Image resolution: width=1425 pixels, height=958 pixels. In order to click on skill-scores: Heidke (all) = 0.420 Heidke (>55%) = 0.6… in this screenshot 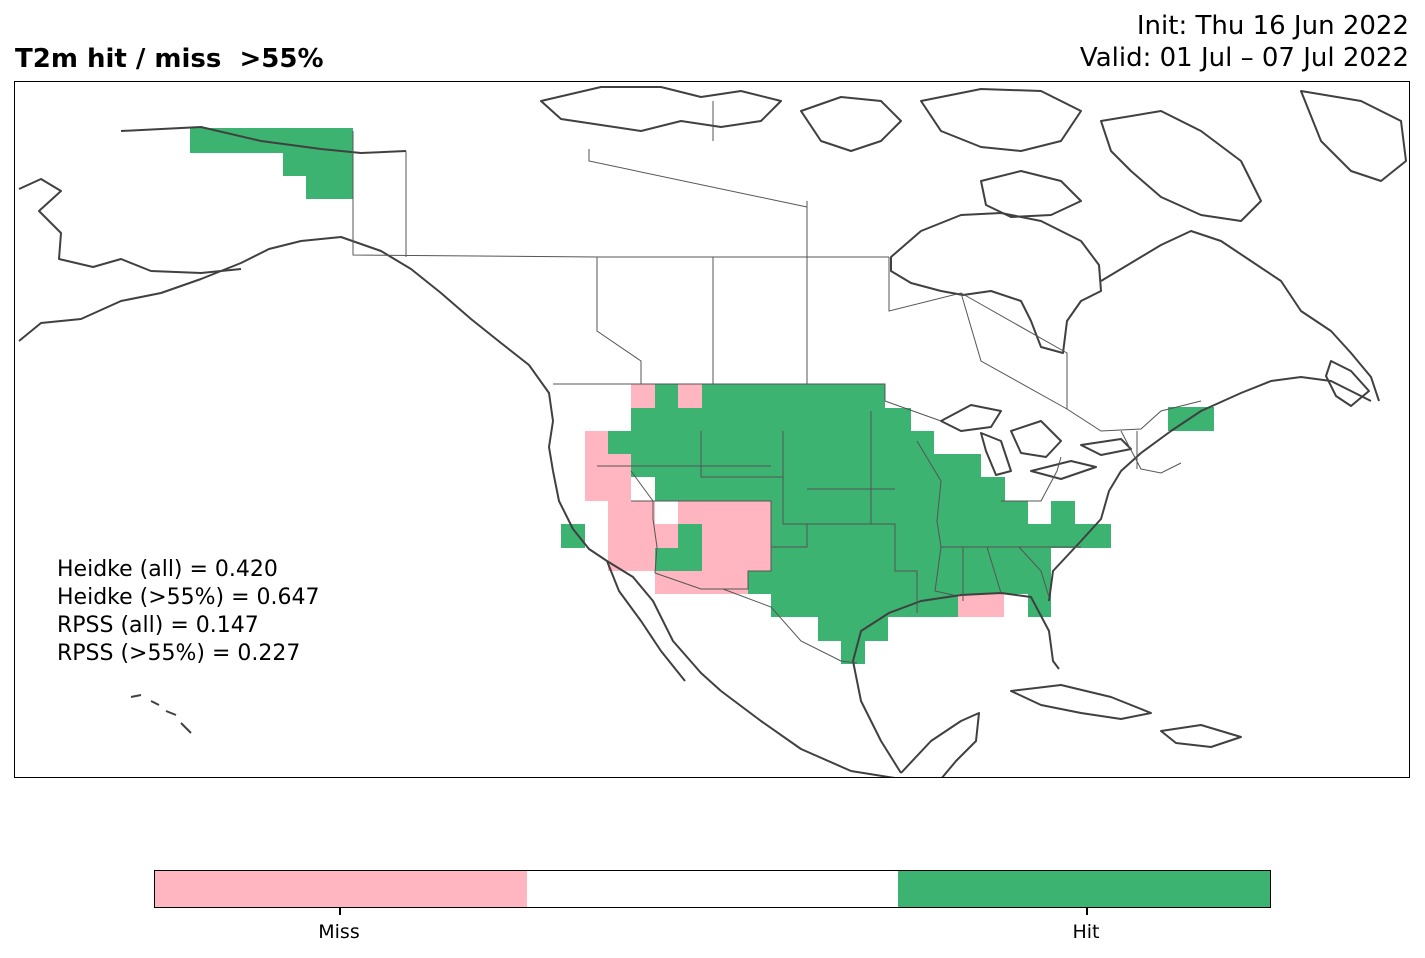, I will do `click(188, 612)`.